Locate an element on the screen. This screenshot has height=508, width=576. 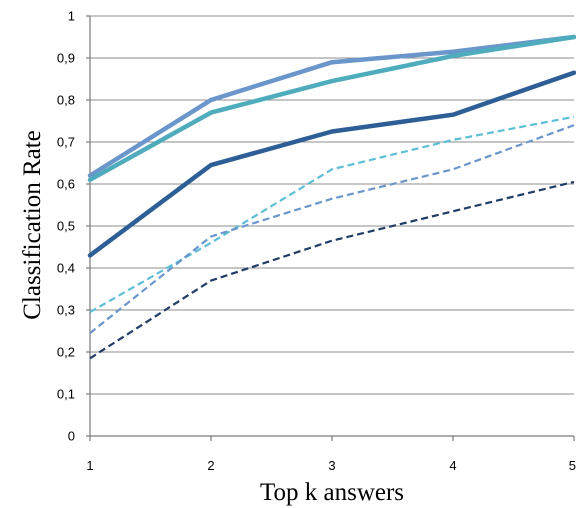
y-tick-labels: 0 0,1 0,2 0,3 0,4 0,5 0,6 0,7 0,8 0,9 1 is located at coordinates (66, 226).